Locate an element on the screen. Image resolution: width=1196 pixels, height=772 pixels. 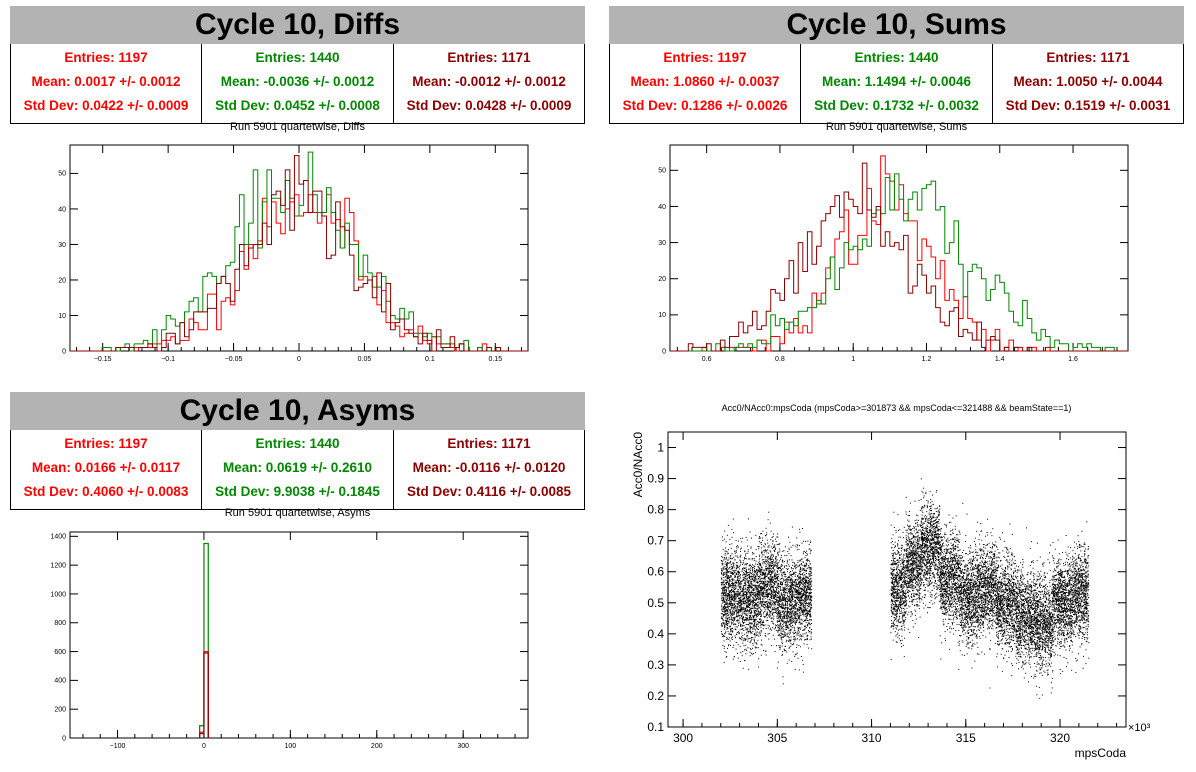
stat-mean: Mean: -0.0036 +/- 0.0012 is located at coordinates (297, 81).